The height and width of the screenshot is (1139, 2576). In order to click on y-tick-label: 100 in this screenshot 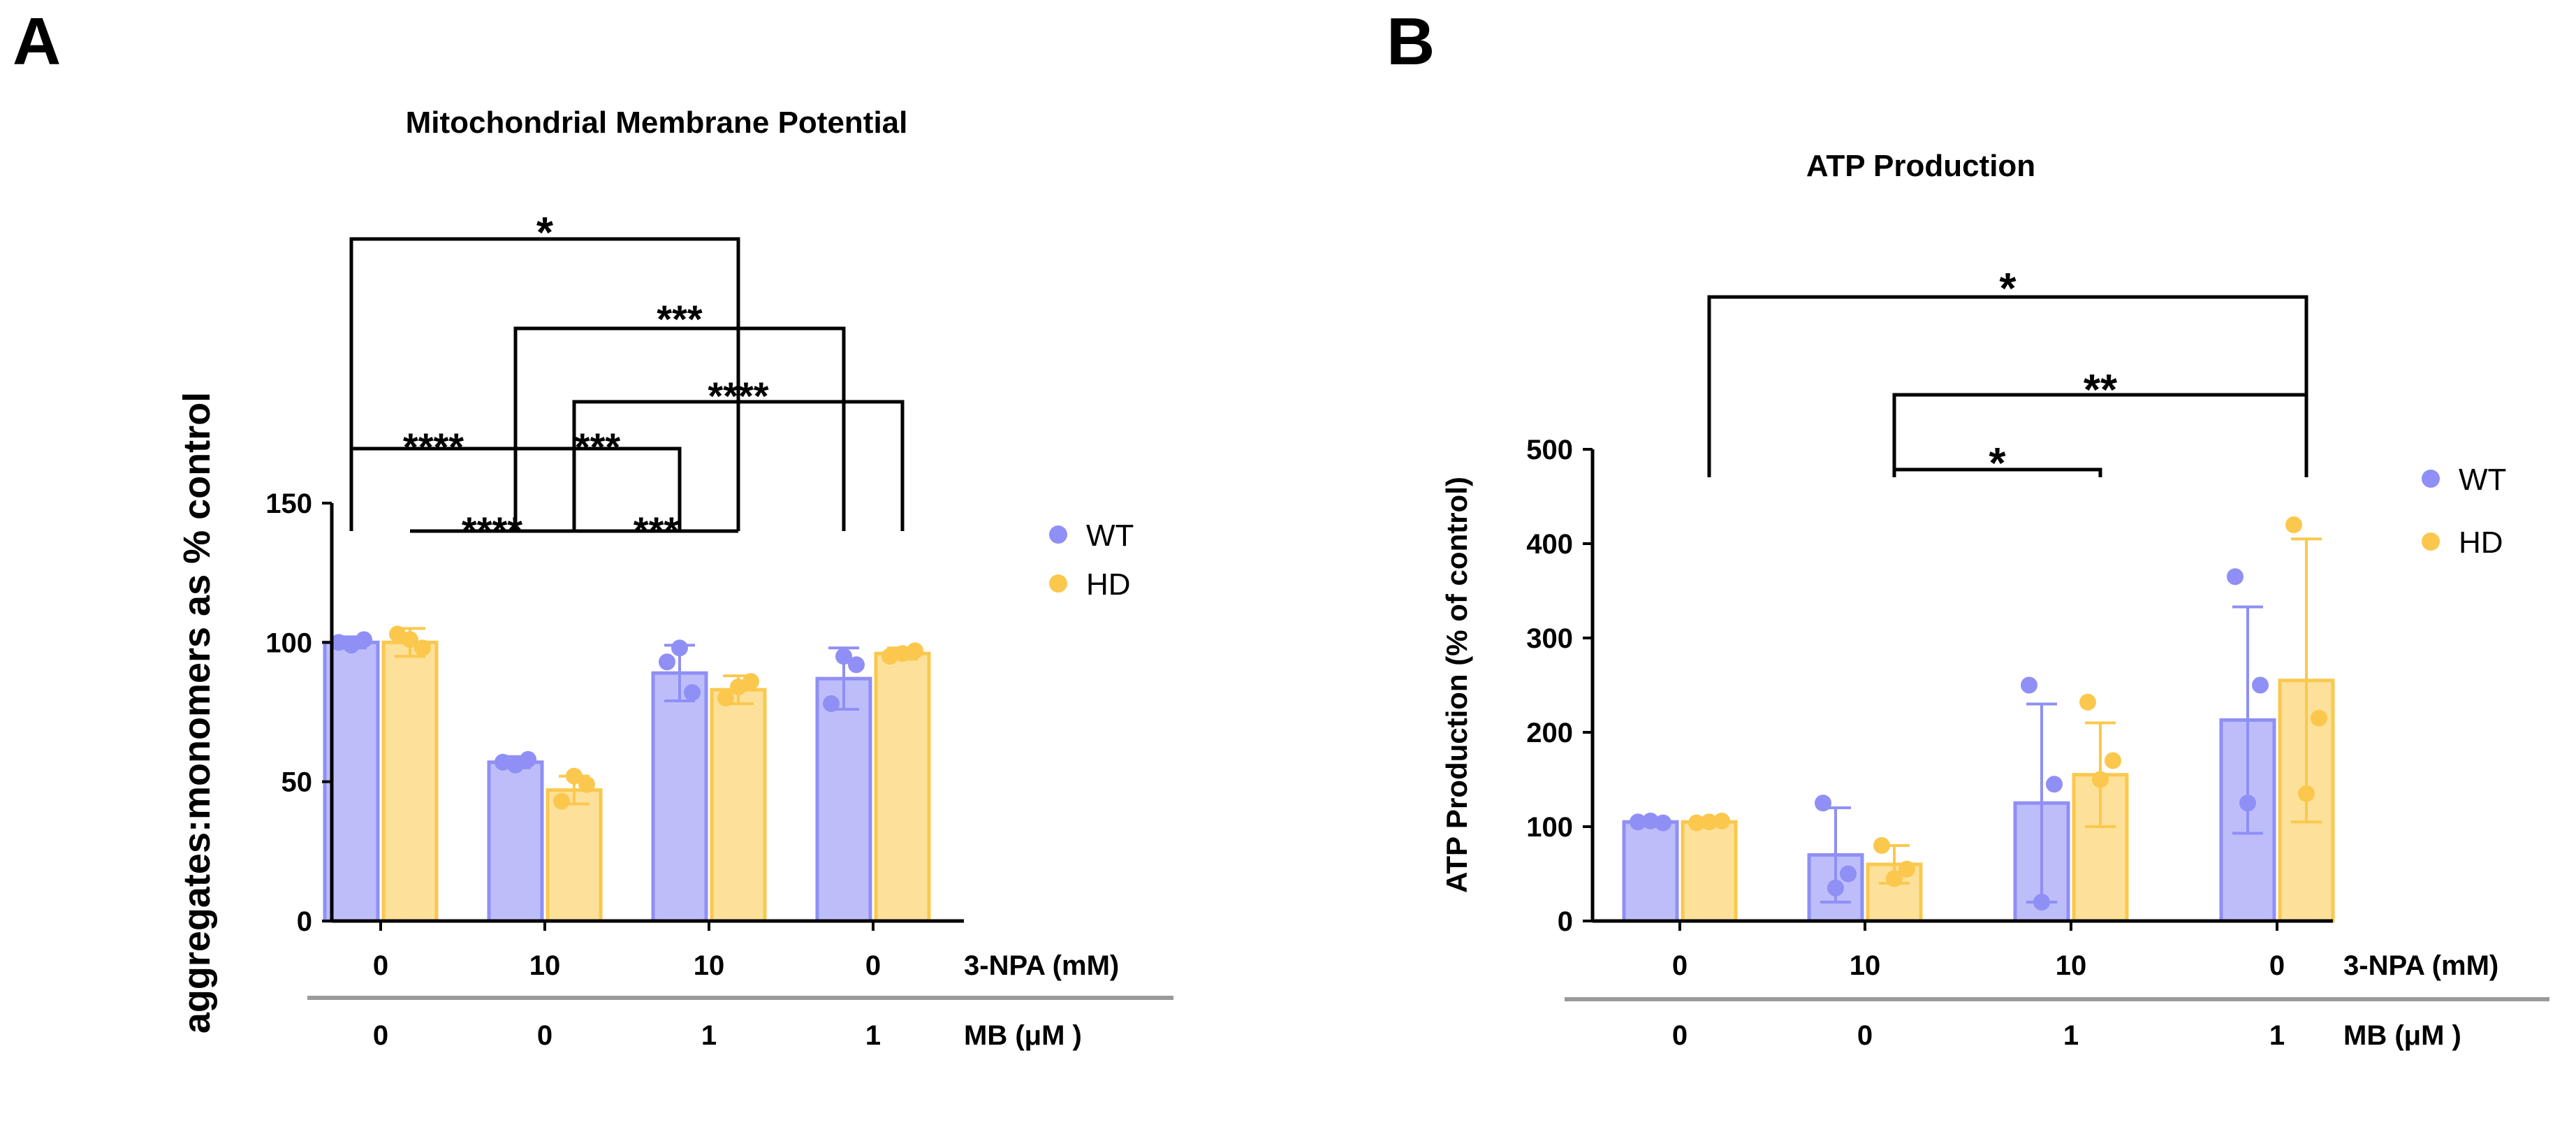, I will do `click(1549, 827)`.